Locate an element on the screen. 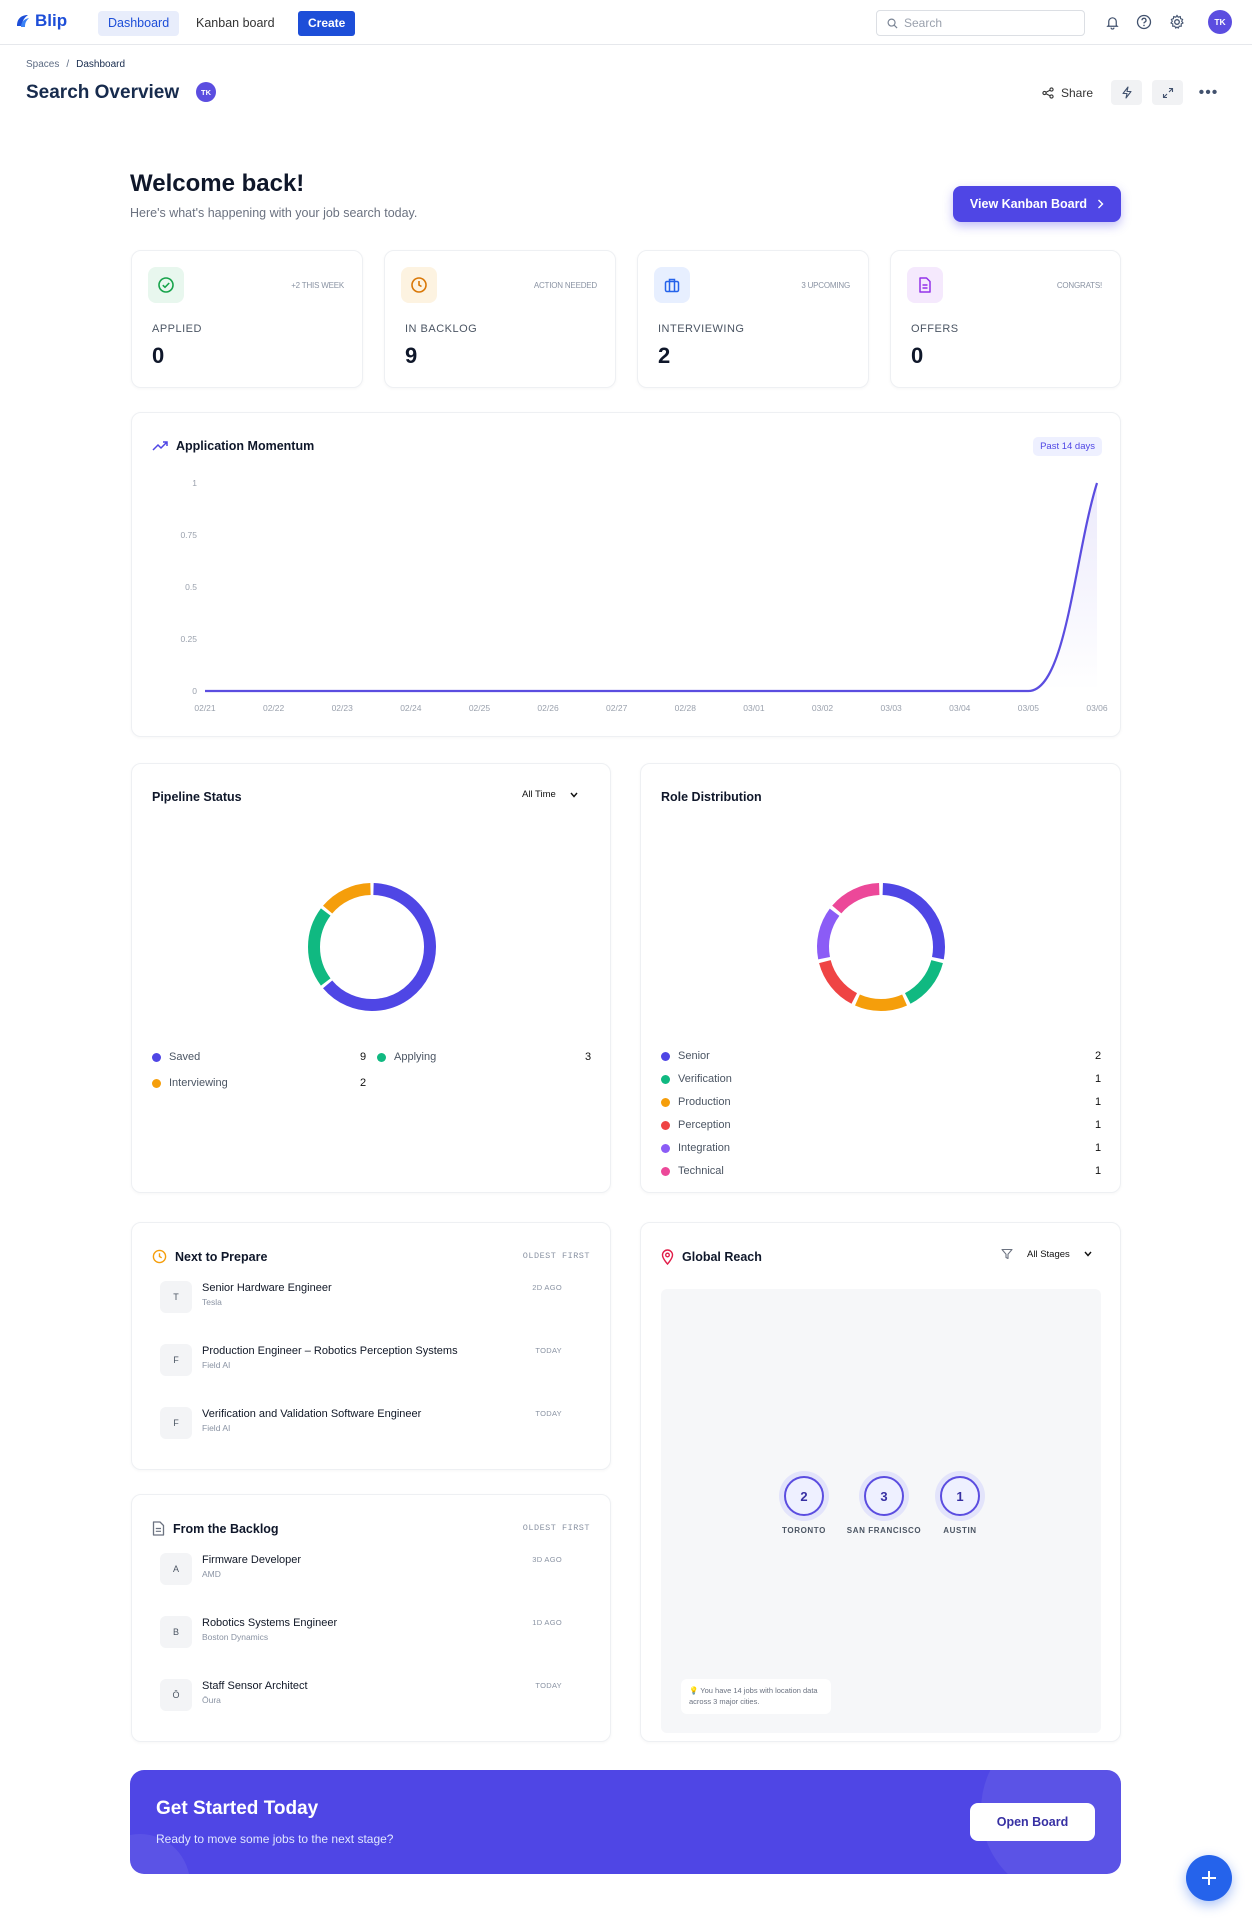 The width and height of the screenshot is (1252, 1920). job-title: Firmware Developer is located at coordinates (252, 1560).